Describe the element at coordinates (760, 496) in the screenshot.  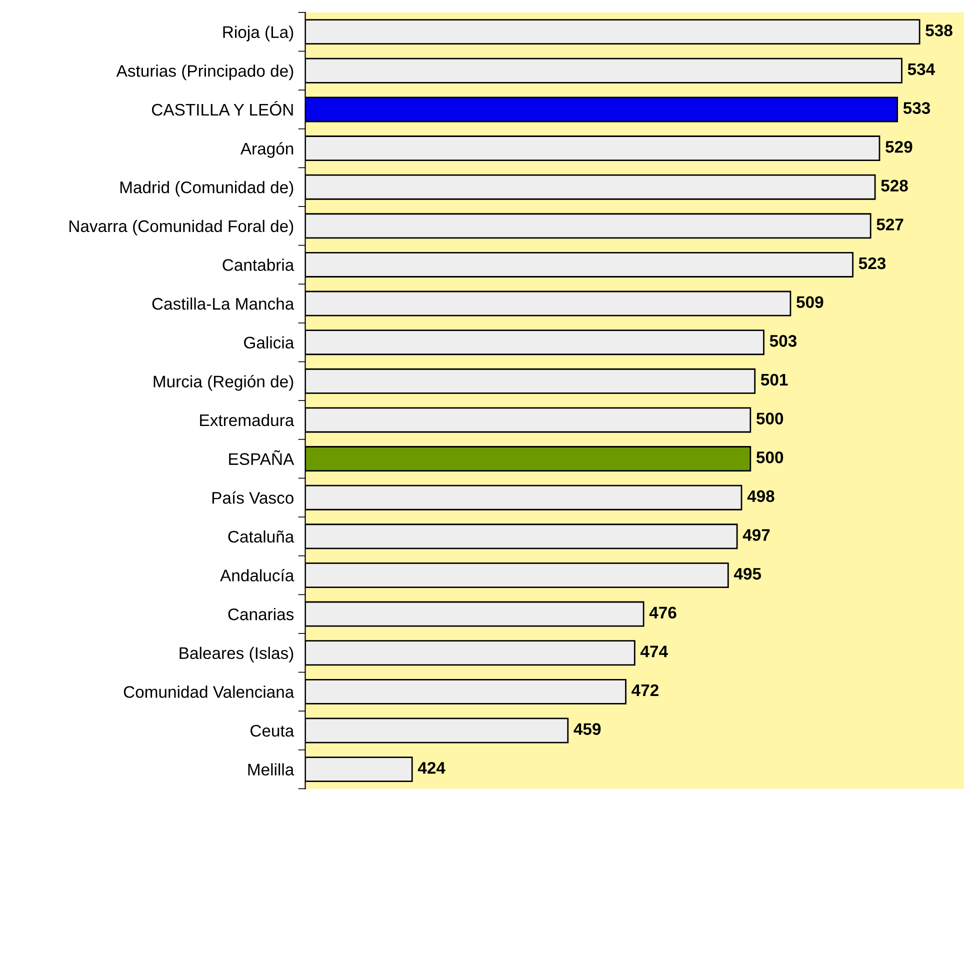
I see `data-label: 498` at that location.